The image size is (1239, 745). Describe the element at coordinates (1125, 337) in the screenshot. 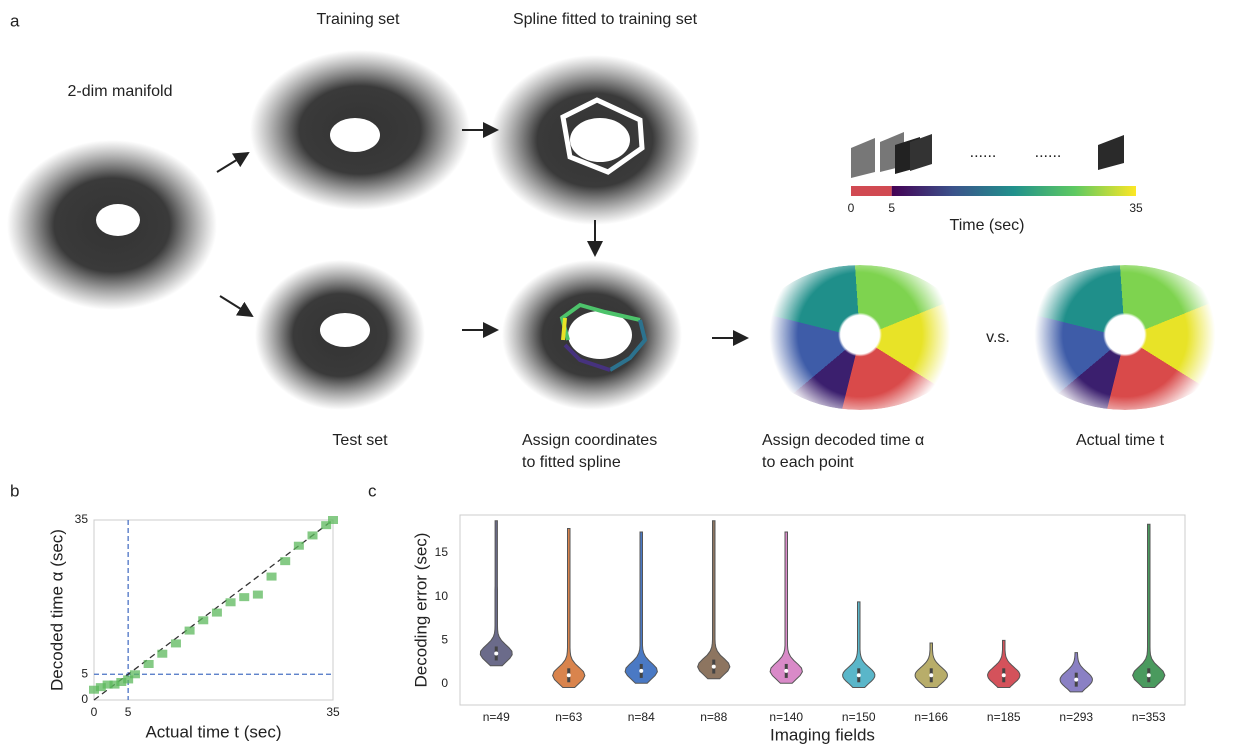

I see `actual-cloud` at that location.